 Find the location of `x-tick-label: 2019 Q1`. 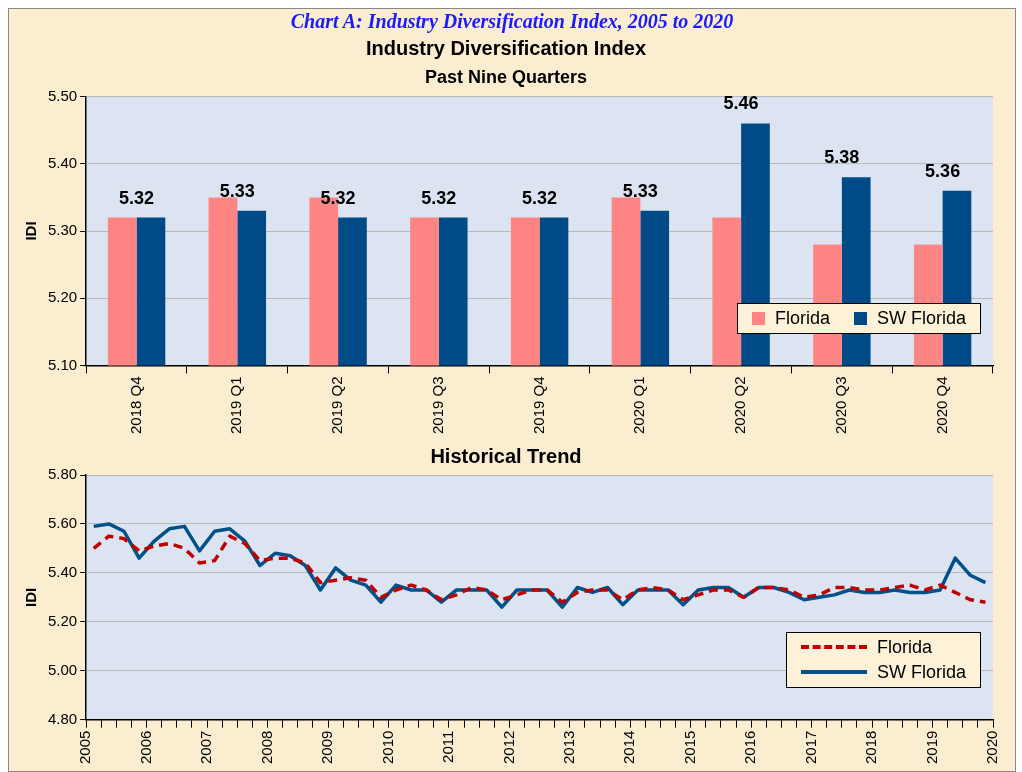

x-tick-label: 2019 Q1 is located at coordinates (236, 405).